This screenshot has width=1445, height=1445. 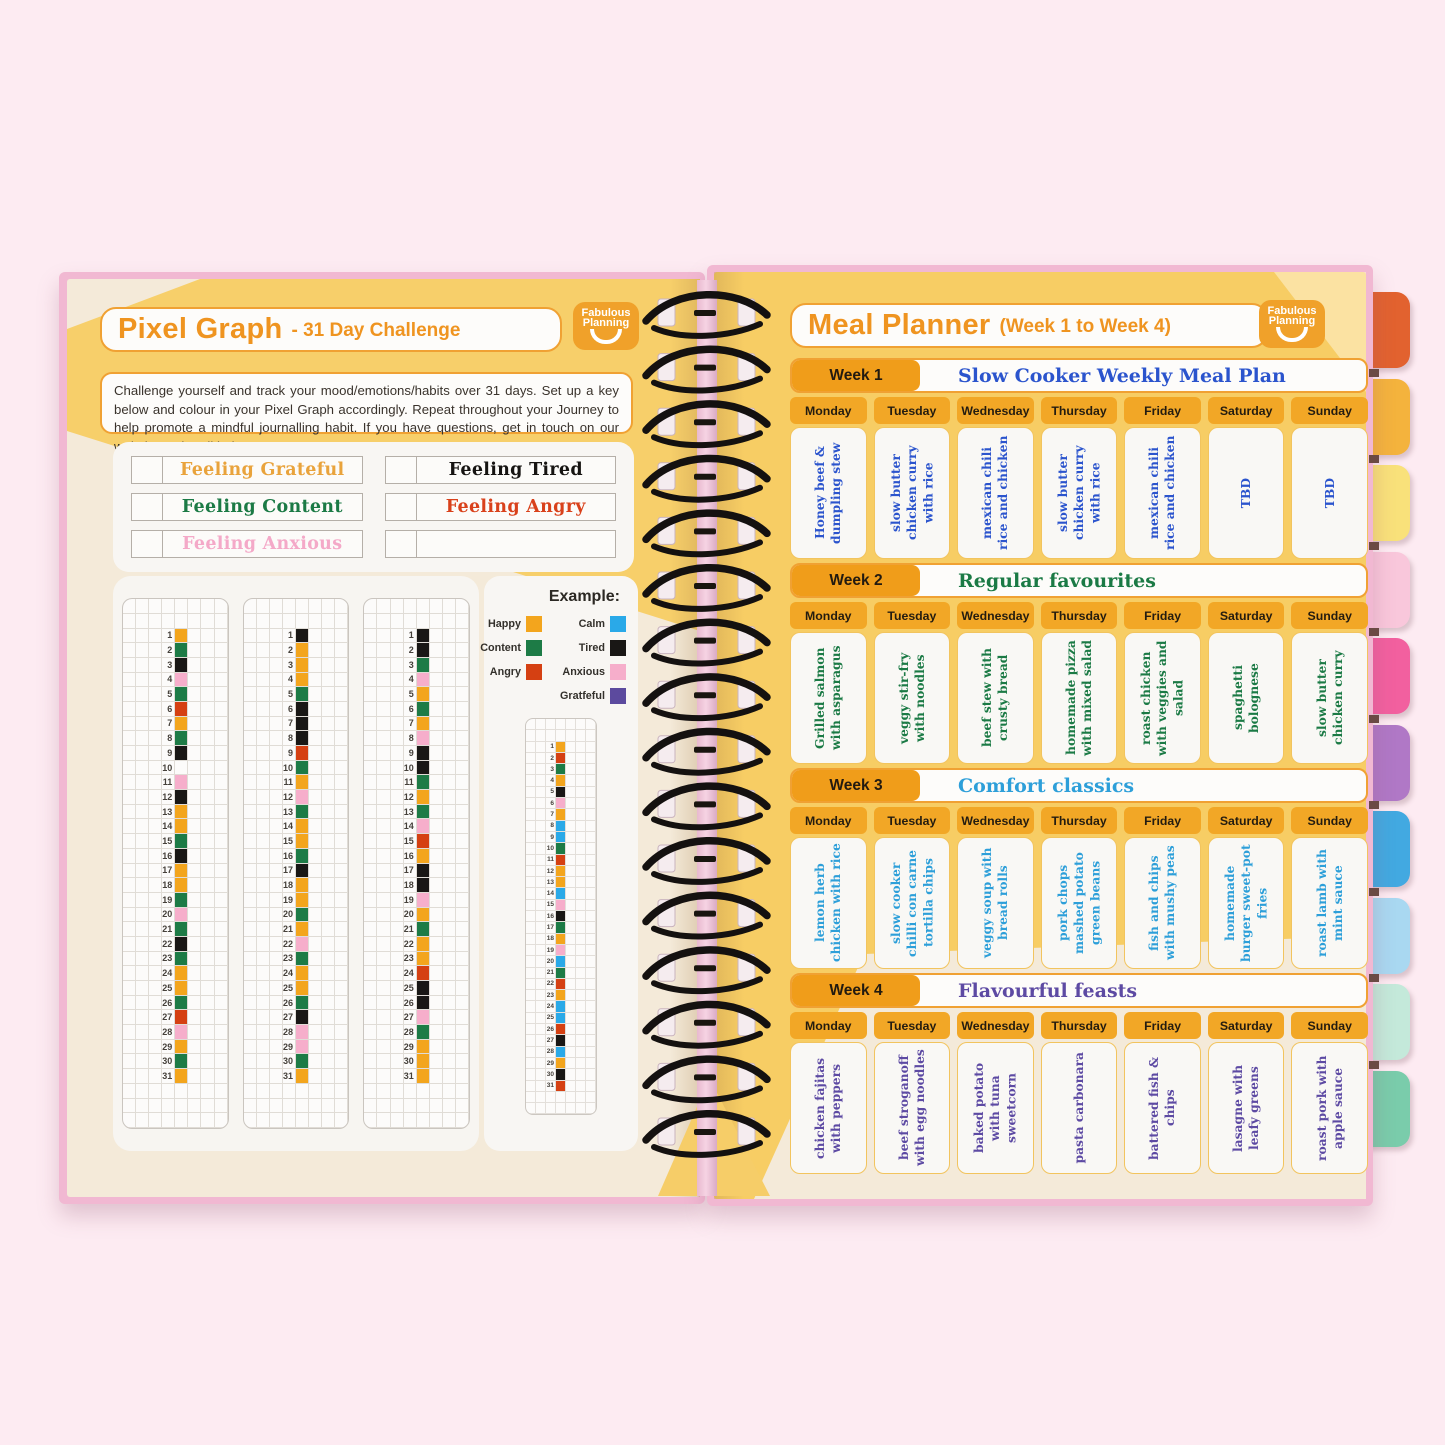 I want to click on row-number: 20, so click(x=169, y=915).